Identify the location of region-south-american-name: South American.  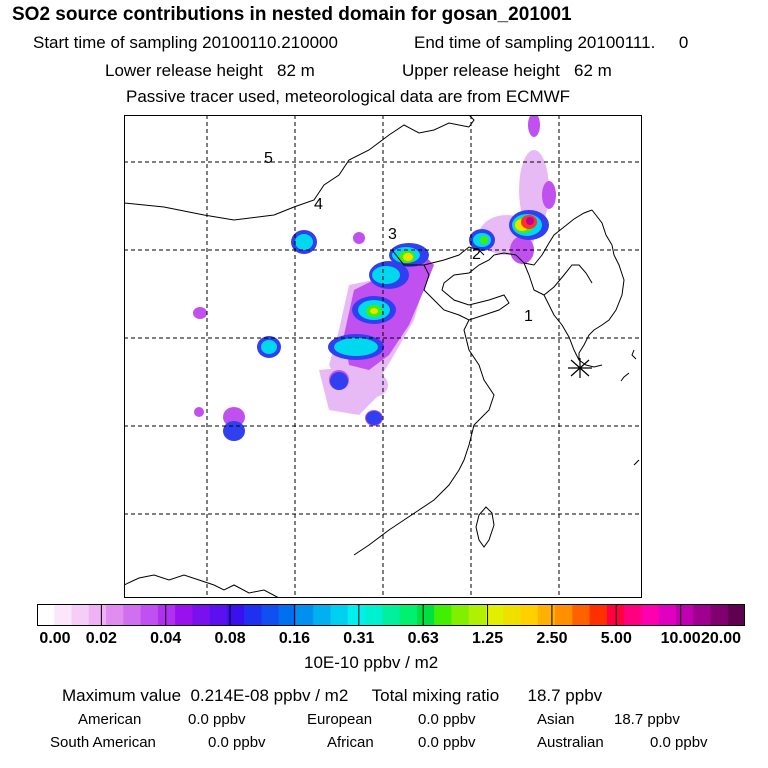
(103, 742).